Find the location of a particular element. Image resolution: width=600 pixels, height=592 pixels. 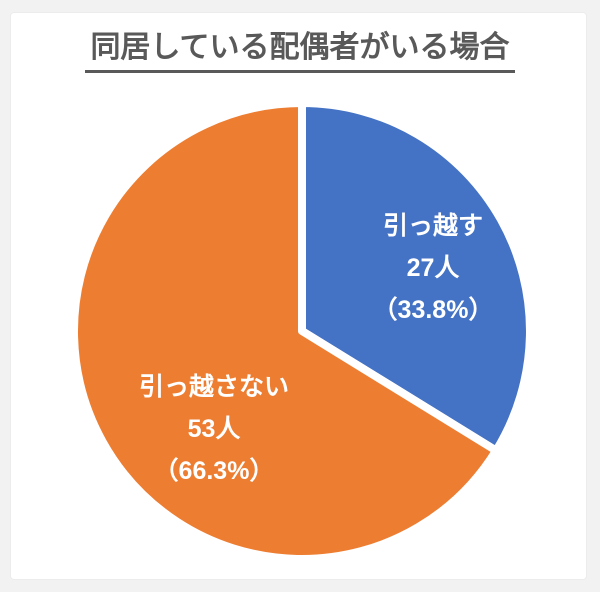

slice-label-move: 引っ越す 27人 （33.8%） is located at coordinates (433, 268).